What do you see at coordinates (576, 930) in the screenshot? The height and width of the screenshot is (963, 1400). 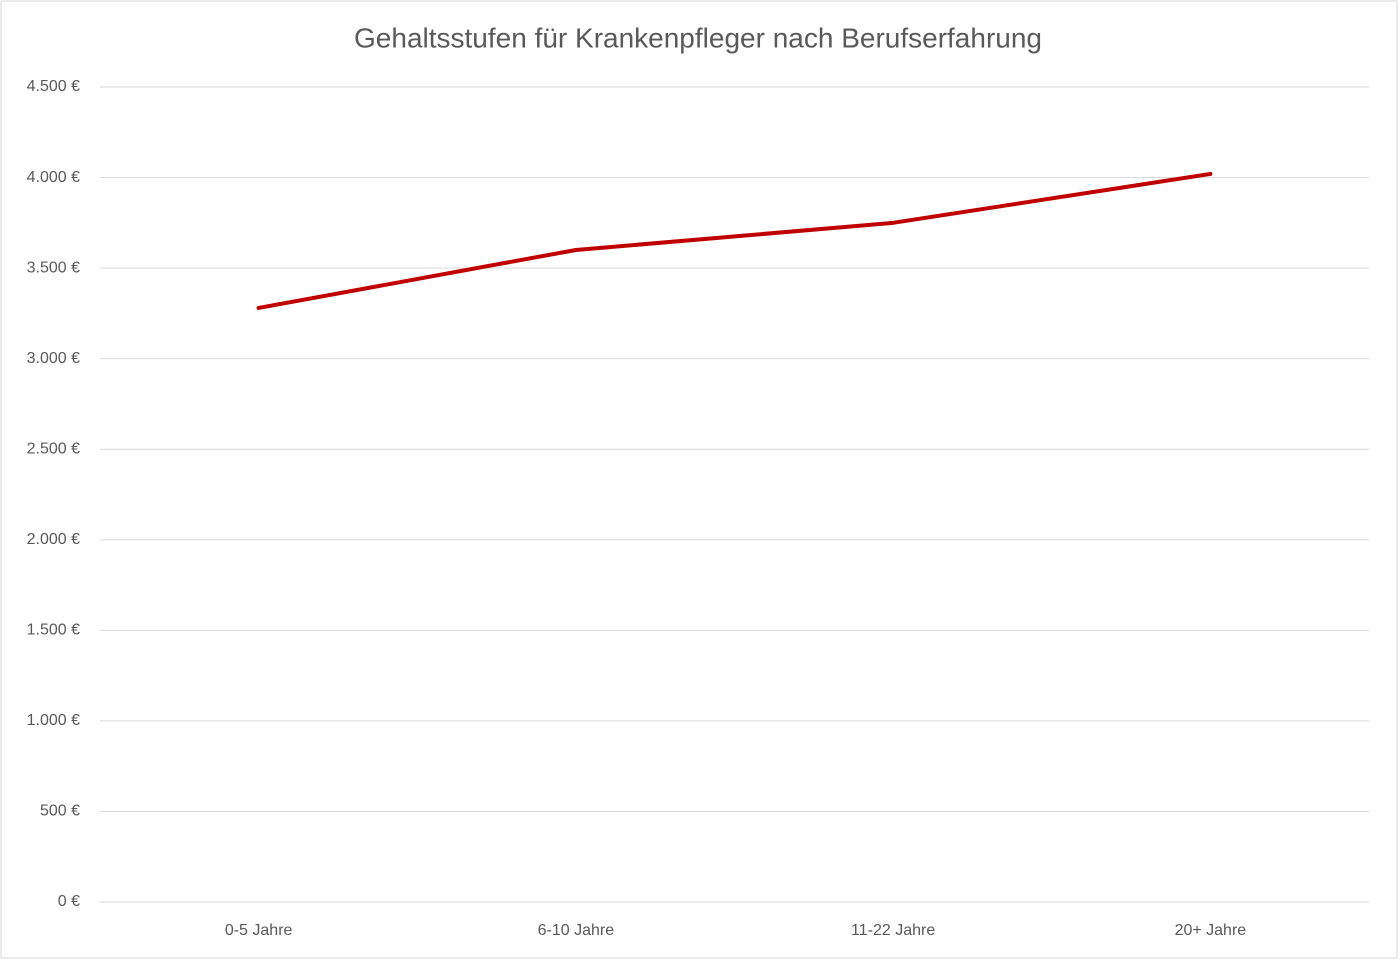 I see `x-tick-label: 6-10 Jahre` at bounding box center [576, 930].